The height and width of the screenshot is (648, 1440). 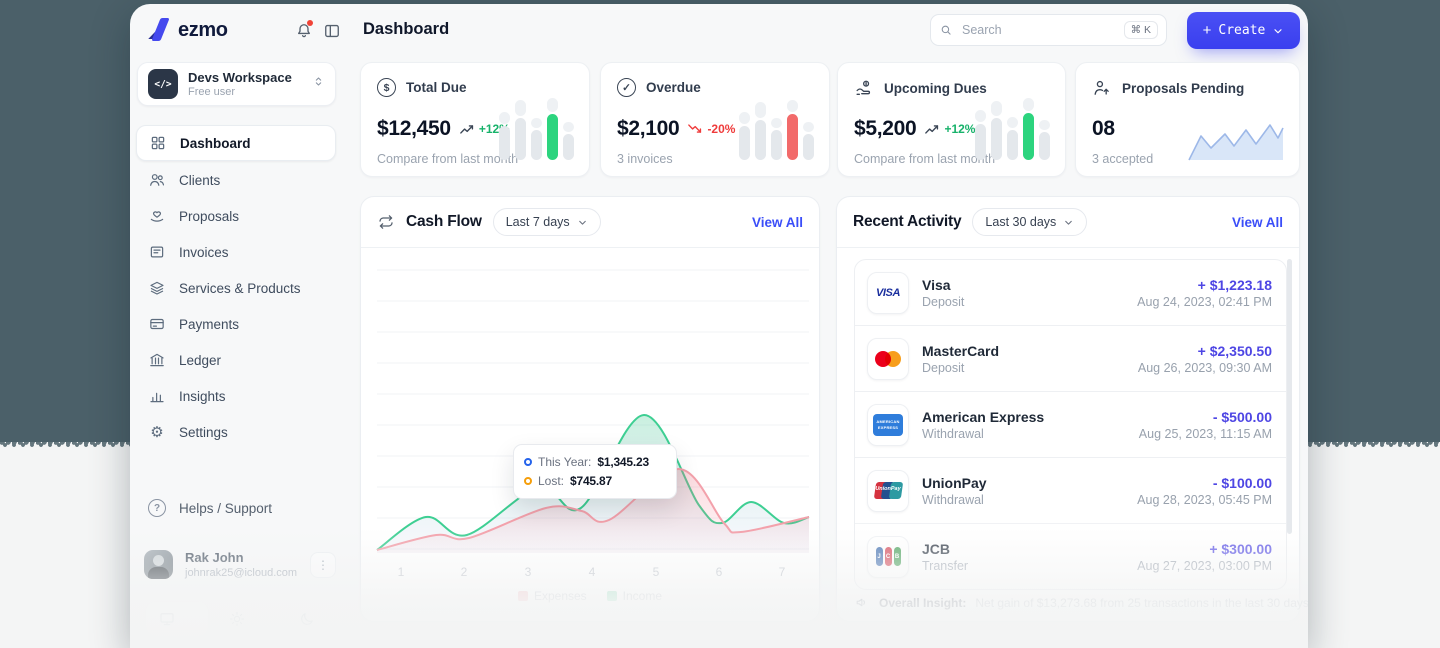 I want to click on recent-activity-title: Recent Activity, so click(x=907, y=221).